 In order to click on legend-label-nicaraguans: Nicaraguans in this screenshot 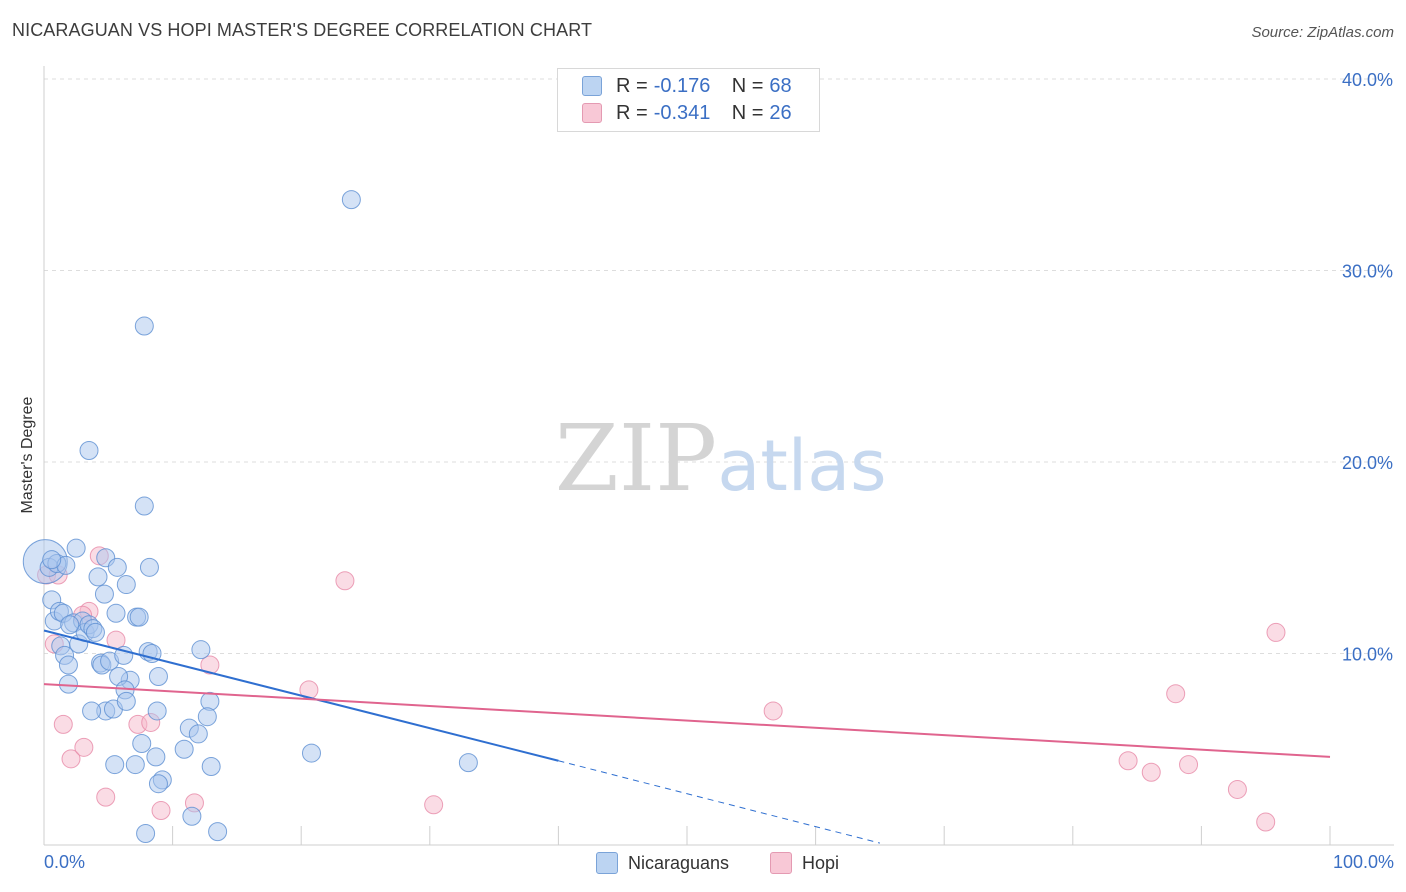, I will do `click(679, 862)`.